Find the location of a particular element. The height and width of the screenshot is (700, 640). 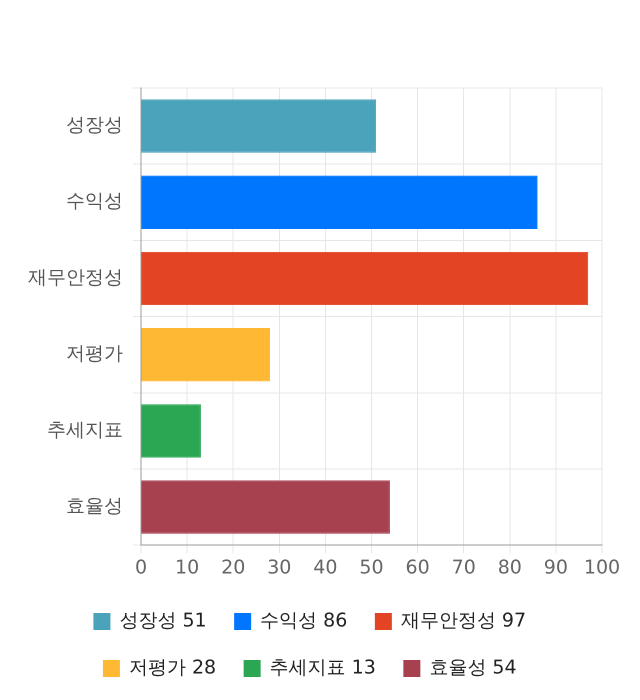

legend-label: 수익성 86 is located at coordinates (304, 620).